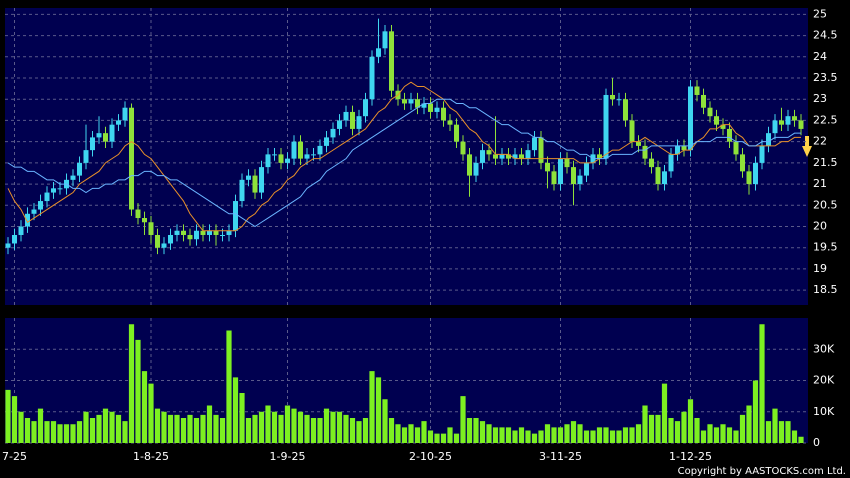  What do you see at coordinates (762, 471) in the screenshot?
I see `copyright: Copyright by AASTOCKS.com Ltd.` at bounding box center [762, 471].